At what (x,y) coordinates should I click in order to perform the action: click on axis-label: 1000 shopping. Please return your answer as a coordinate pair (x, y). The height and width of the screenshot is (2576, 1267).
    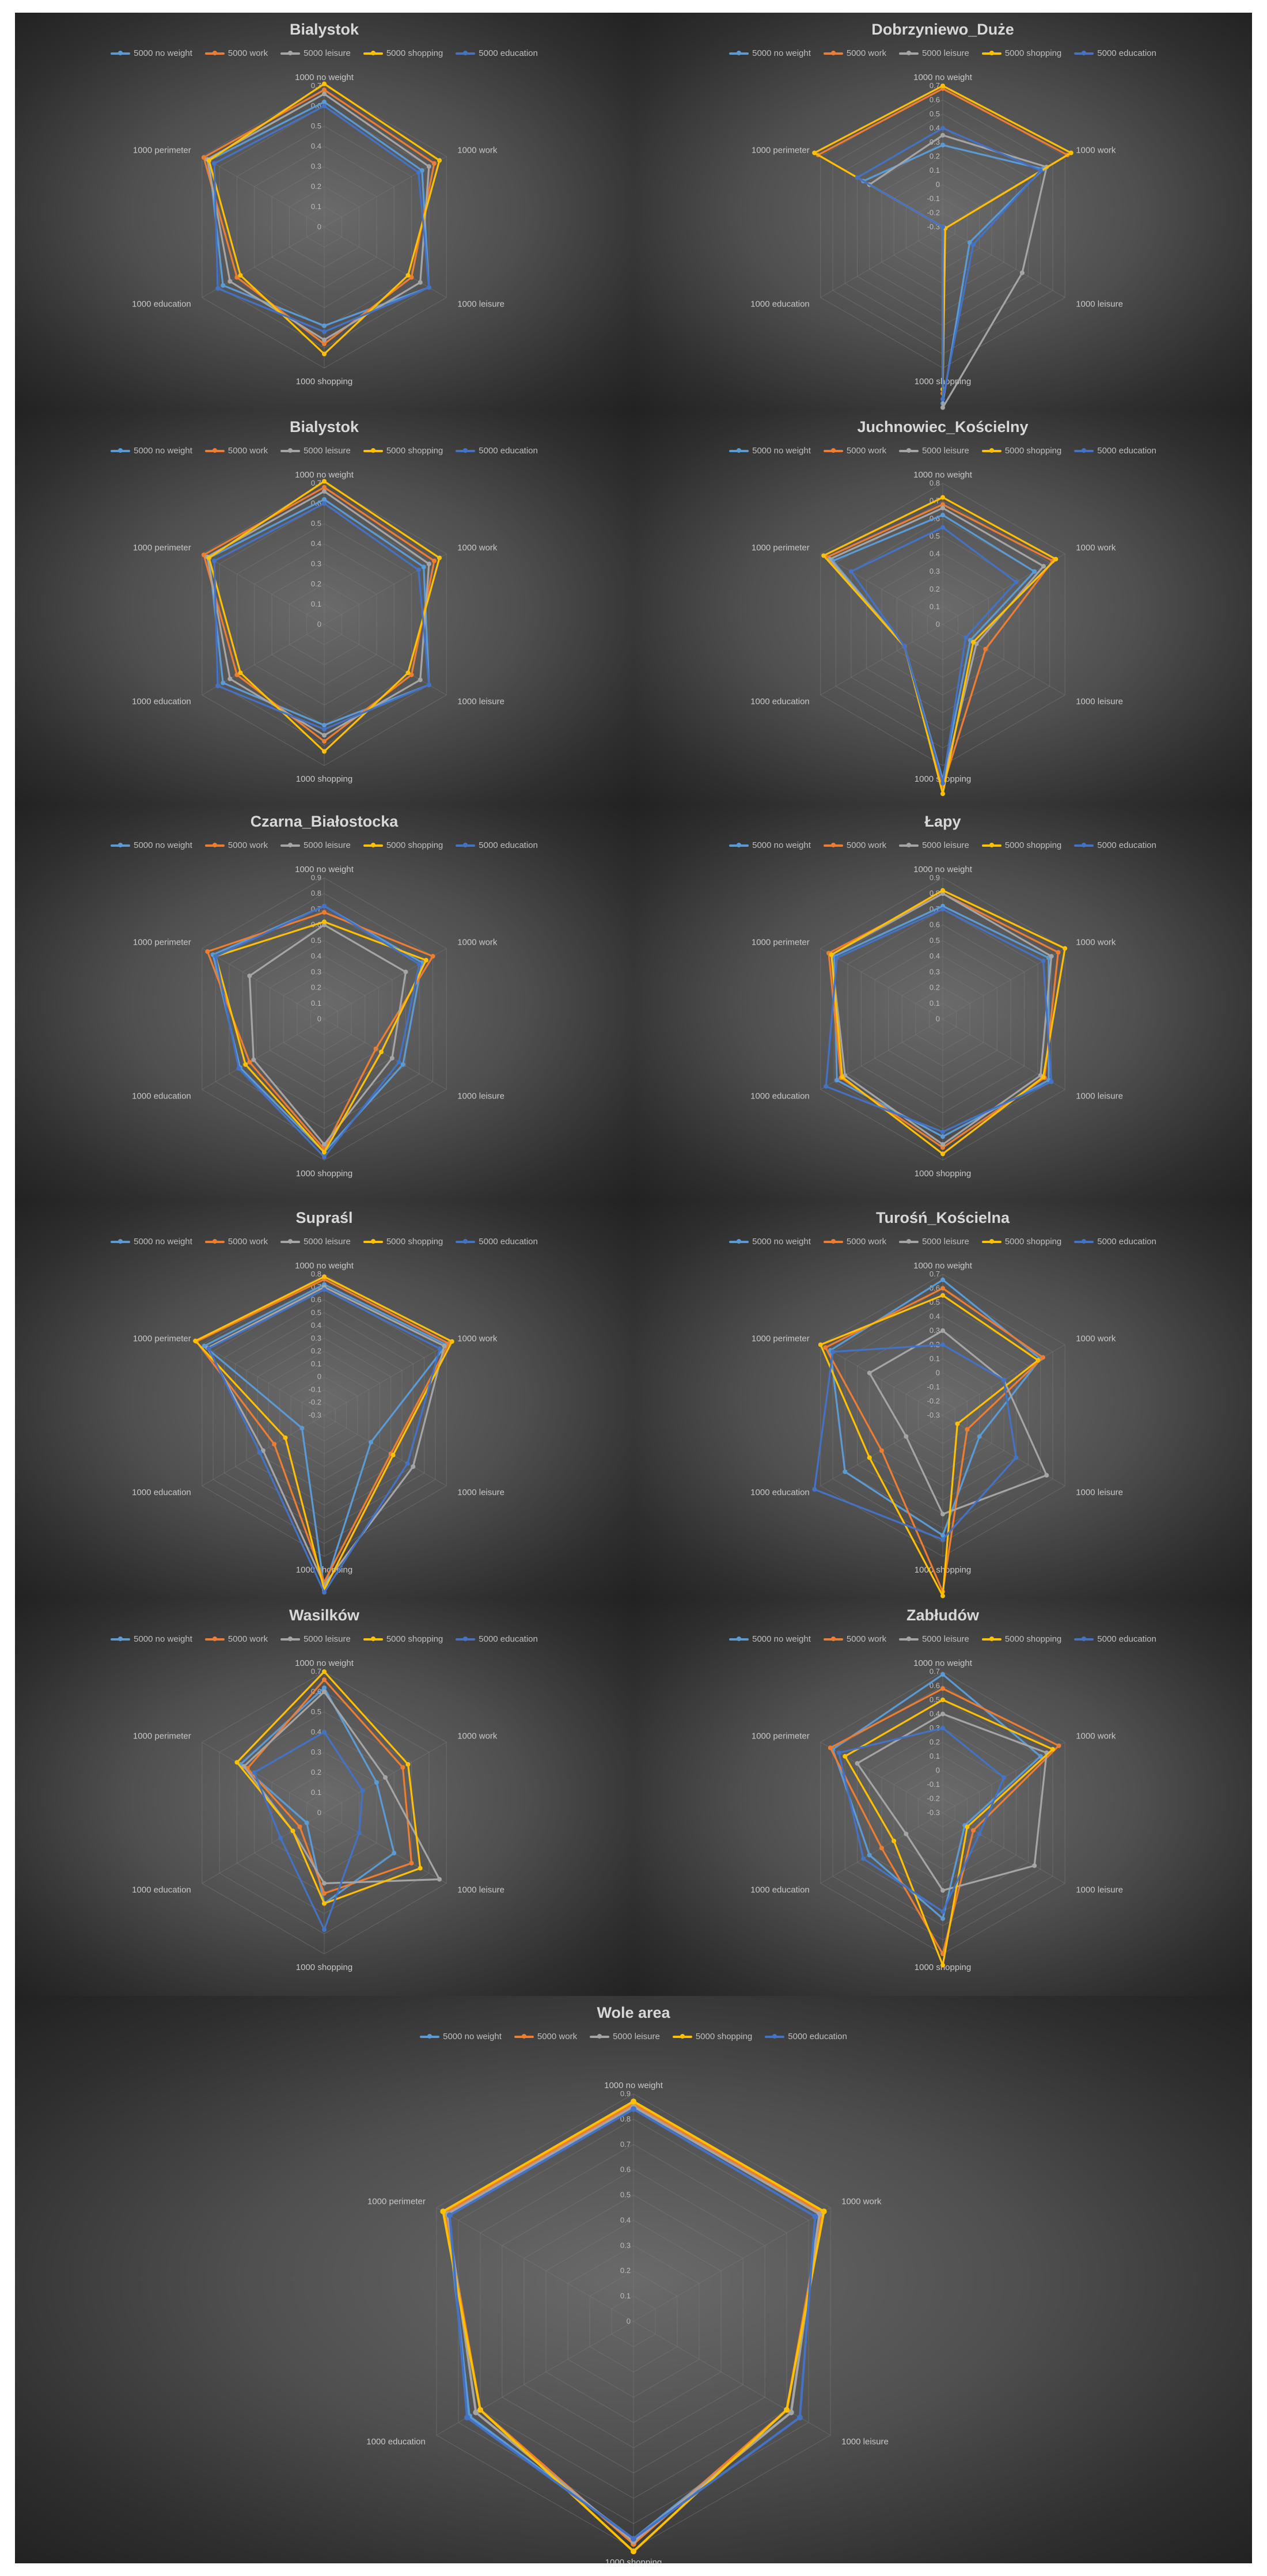
    Looking at the image, I should click on (324, 382).